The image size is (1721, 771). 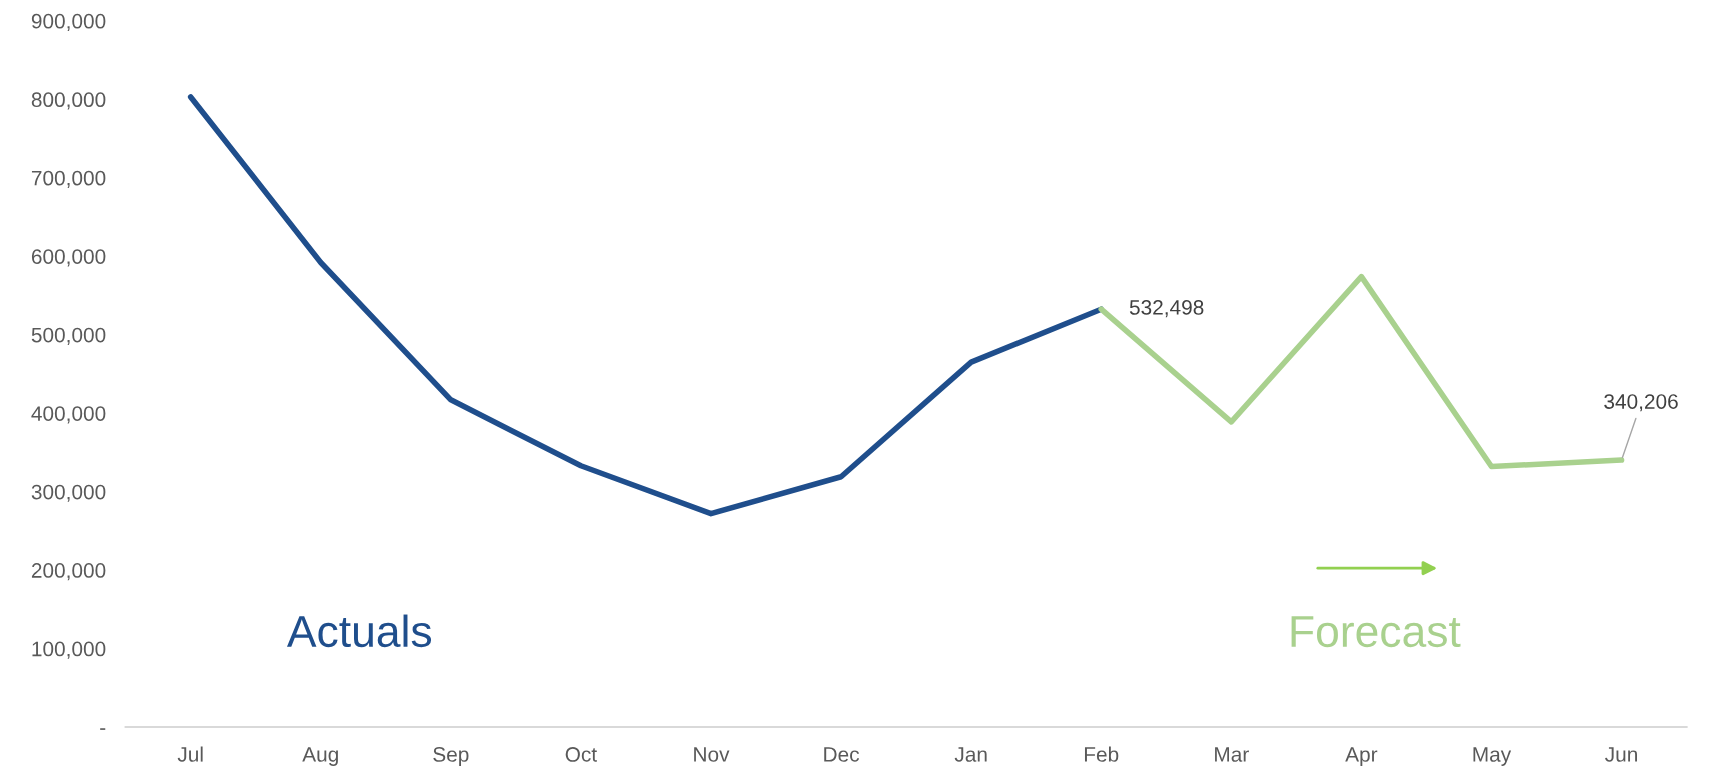 What do you see at coordinates (359, 631) in the screenshot?
I see `text: Actuals` at bounding box center [359, 631].